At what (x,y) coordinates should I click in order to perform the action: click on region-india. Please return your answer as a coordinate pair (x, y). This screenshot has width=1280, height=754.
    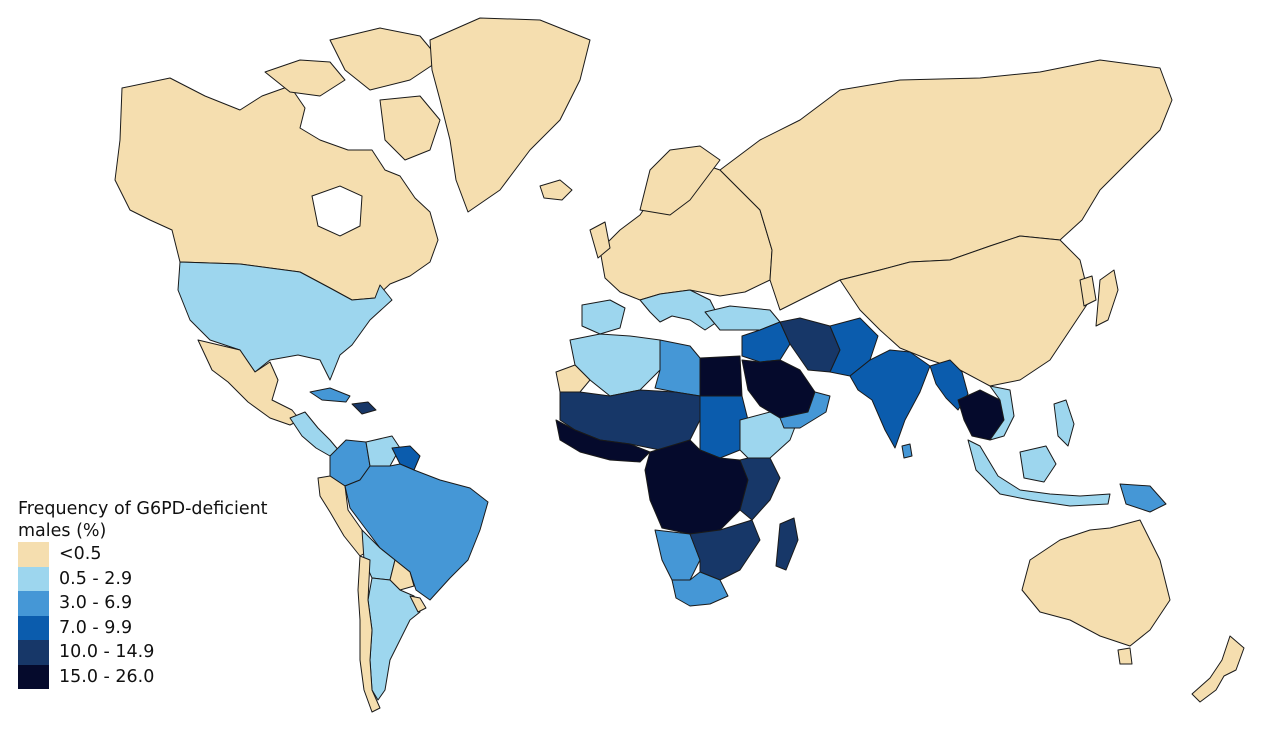
    Looking at the image, I should click on (890, 399).